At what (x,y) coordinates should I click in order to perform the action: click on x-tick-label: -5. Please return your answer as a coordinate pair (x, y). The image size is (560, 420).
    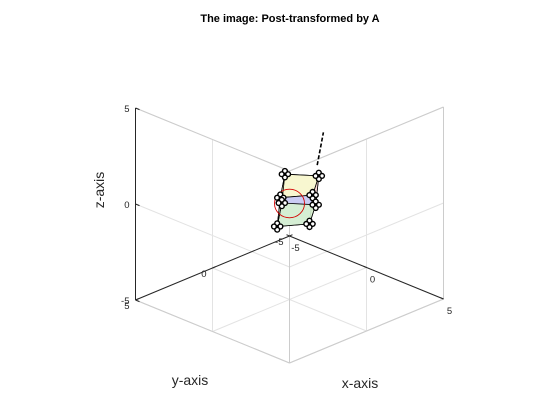
    Looking at the image, I should click on (295, 248).